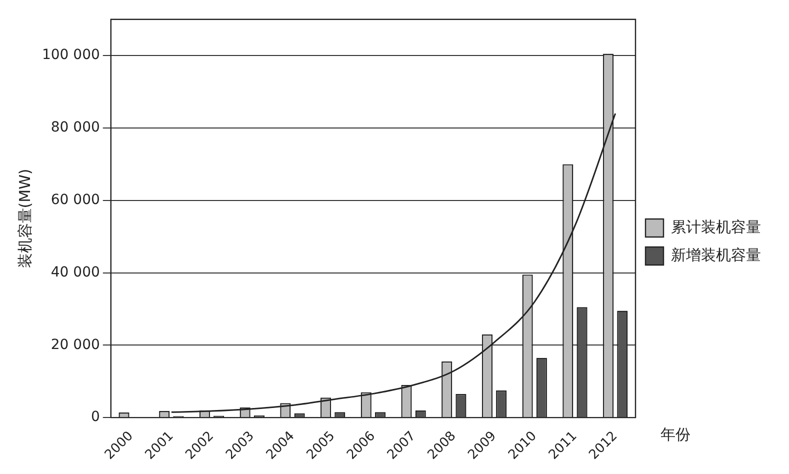 The image size is (789, 474). I want to click on legend-label: 新增装机容量, so click(716, 255).